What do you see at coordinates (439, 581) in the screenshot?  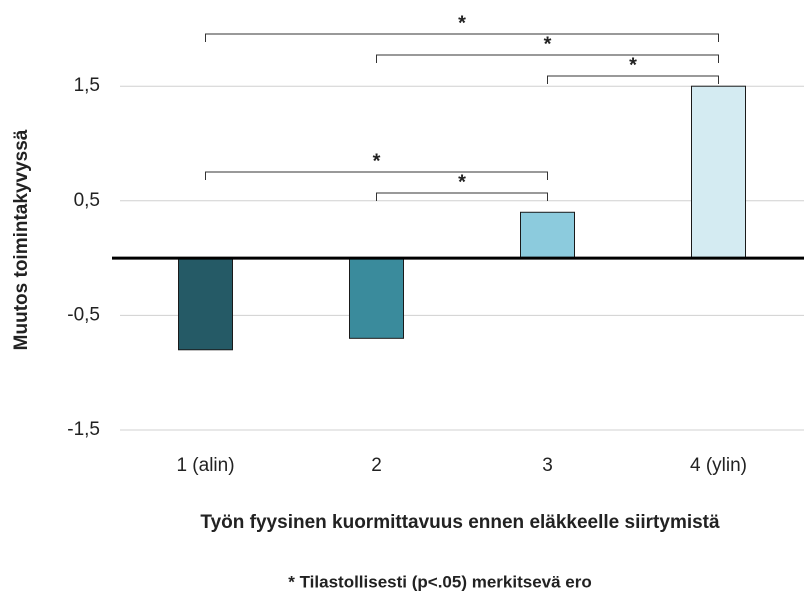 I see `footnote: * Tilastollisesti (p<.05) merkitsevä ero` at bounding box center [439, 581].